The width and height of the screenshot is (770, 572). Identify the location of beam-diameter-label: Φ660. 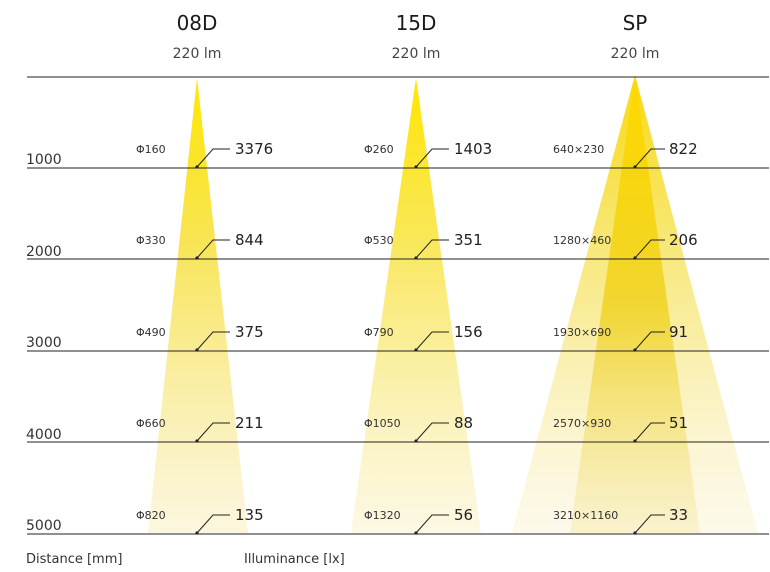
(151, 423).